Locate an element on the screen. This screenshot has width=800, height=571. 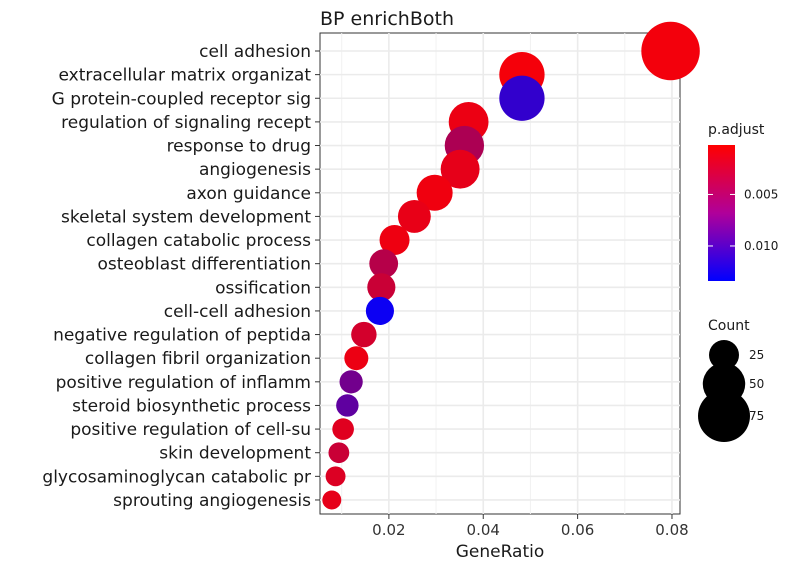
category-label: negative regulation of peptida is located at coordinates (182, 336).